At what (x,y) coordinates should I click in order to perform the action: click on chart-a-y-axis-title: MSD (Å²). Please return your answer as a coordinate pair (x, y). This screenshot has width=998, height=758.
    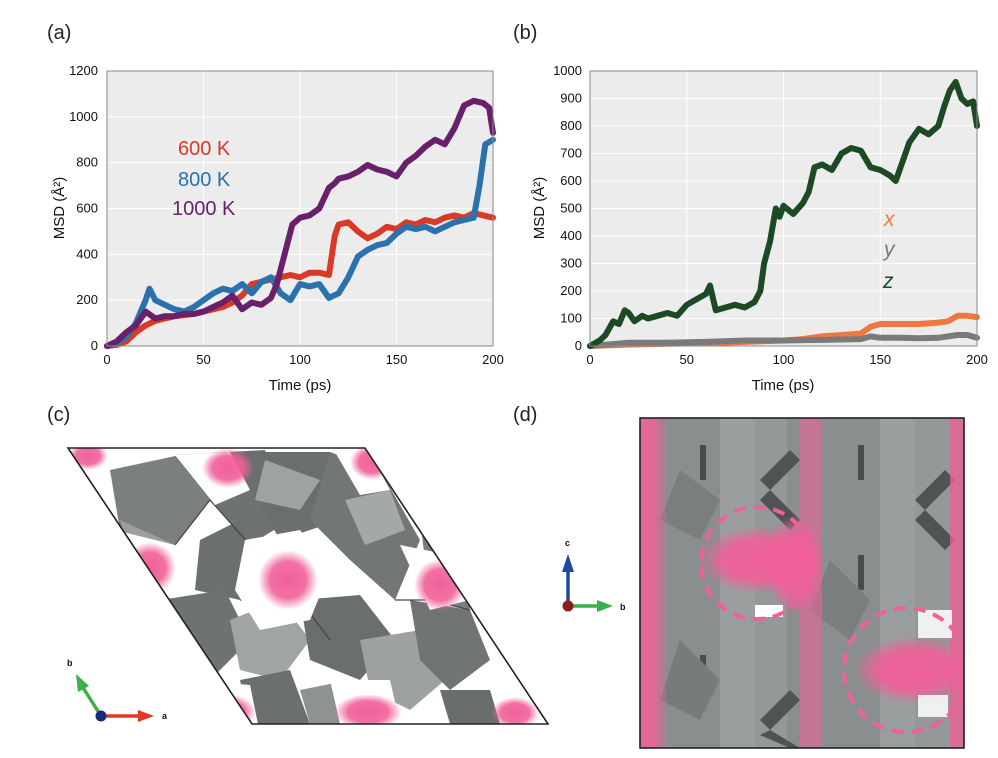
    Looking at the image, I should click on (59, 208).